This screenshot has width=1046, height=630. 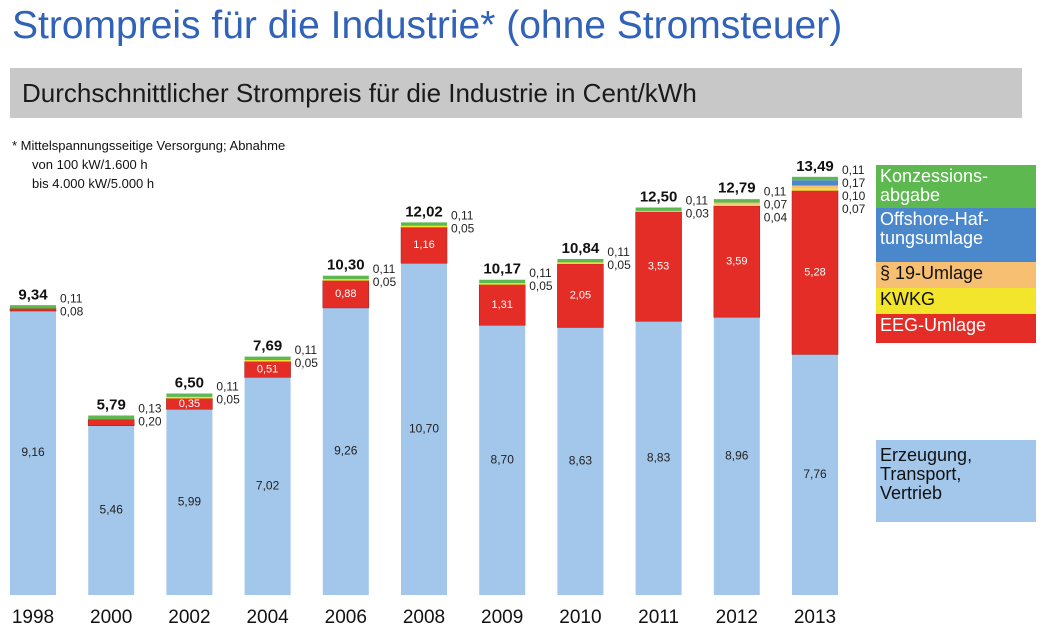 What do you see at coordinates (111, 404) in the screenshot?
I see `total-label: 5,79` at bounding box center [111, 404].